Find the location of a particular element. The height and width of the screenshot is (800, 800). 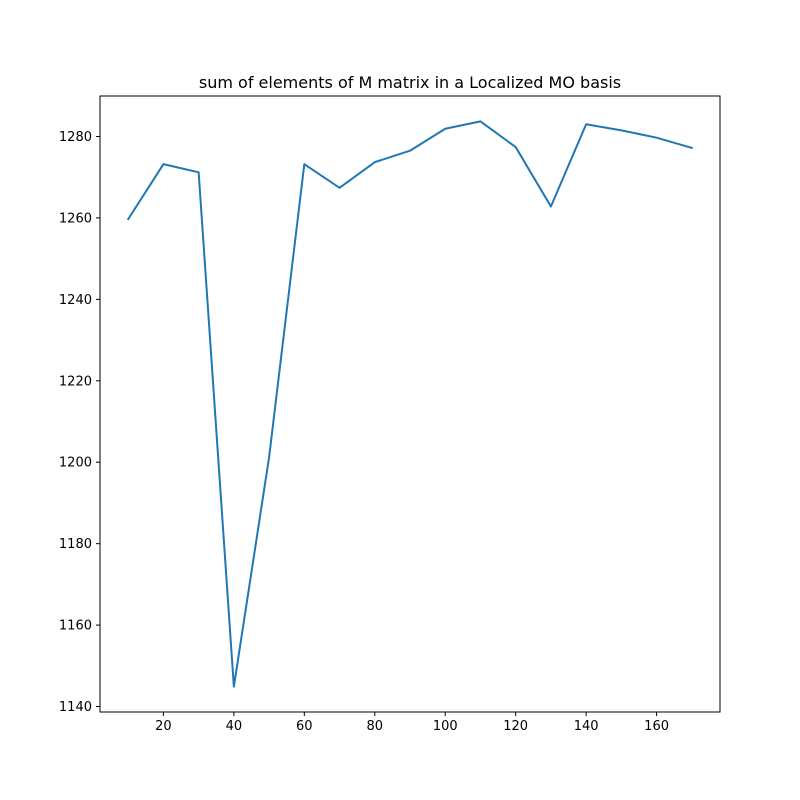

y-tick-label: 1200 is located at coordinates (75, 463).